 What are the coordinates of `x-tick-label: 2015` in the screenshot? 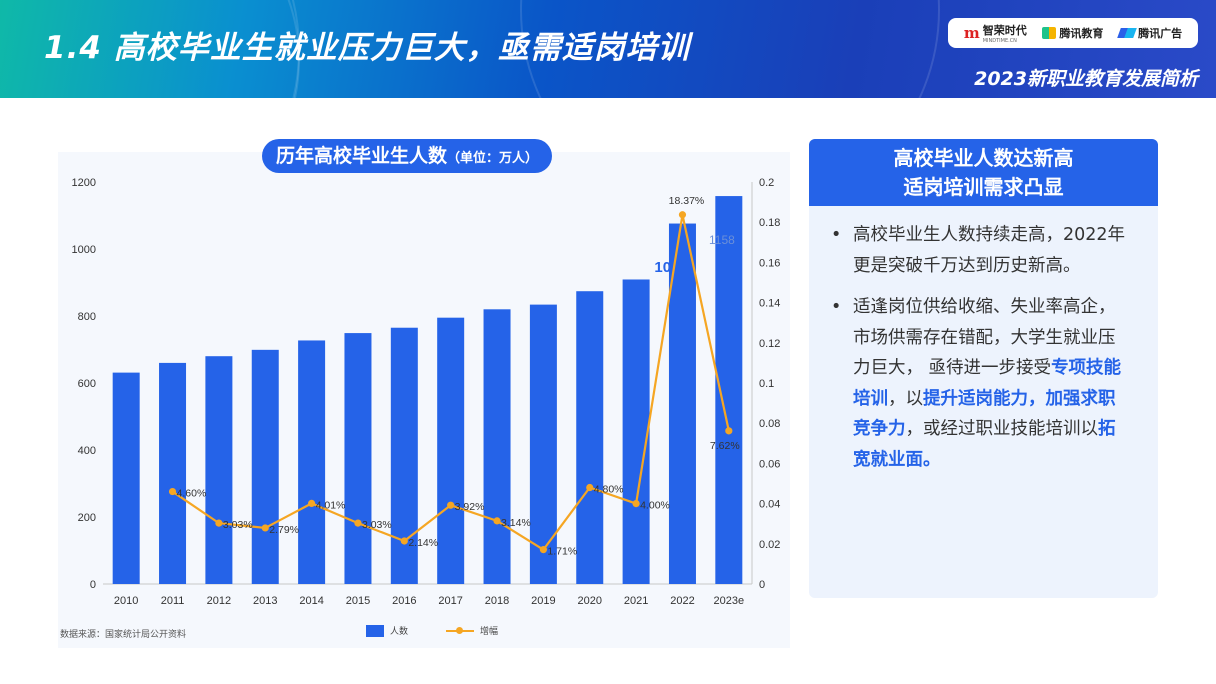 It's located at (358, 601).